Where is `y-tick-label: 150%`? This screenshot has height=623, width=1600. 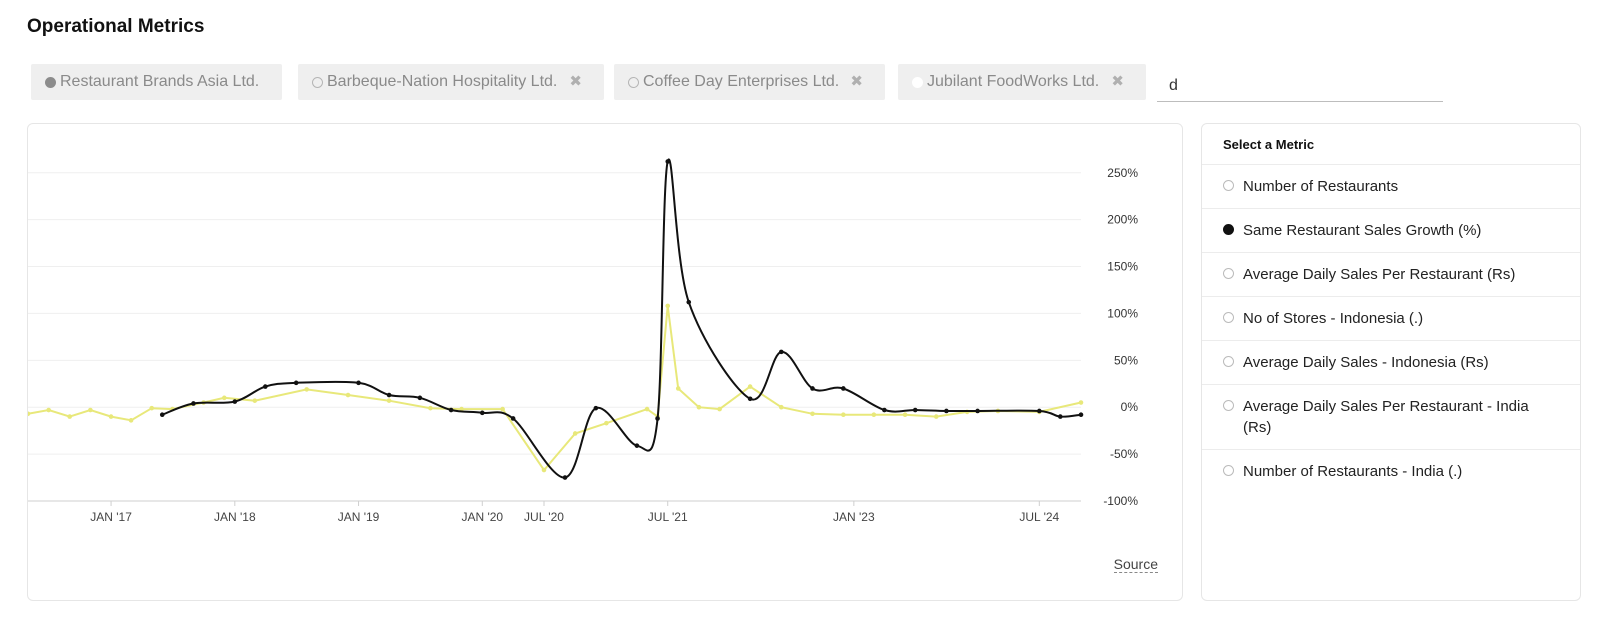
y-tick-label: 150% is located at coordinates (1122, 267).